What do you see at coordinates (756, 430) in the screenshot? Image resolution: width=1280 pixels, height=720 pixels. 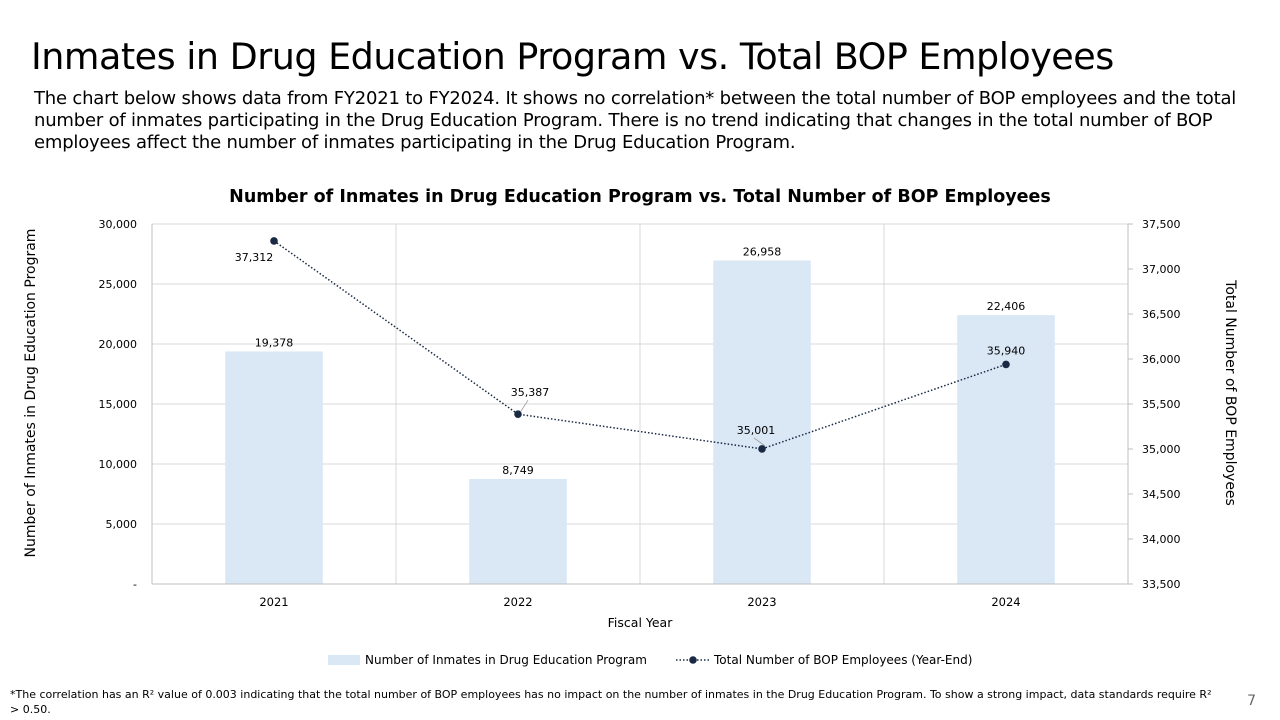 I see `line-data-label: 35,001` at bounding box center [756, 430].